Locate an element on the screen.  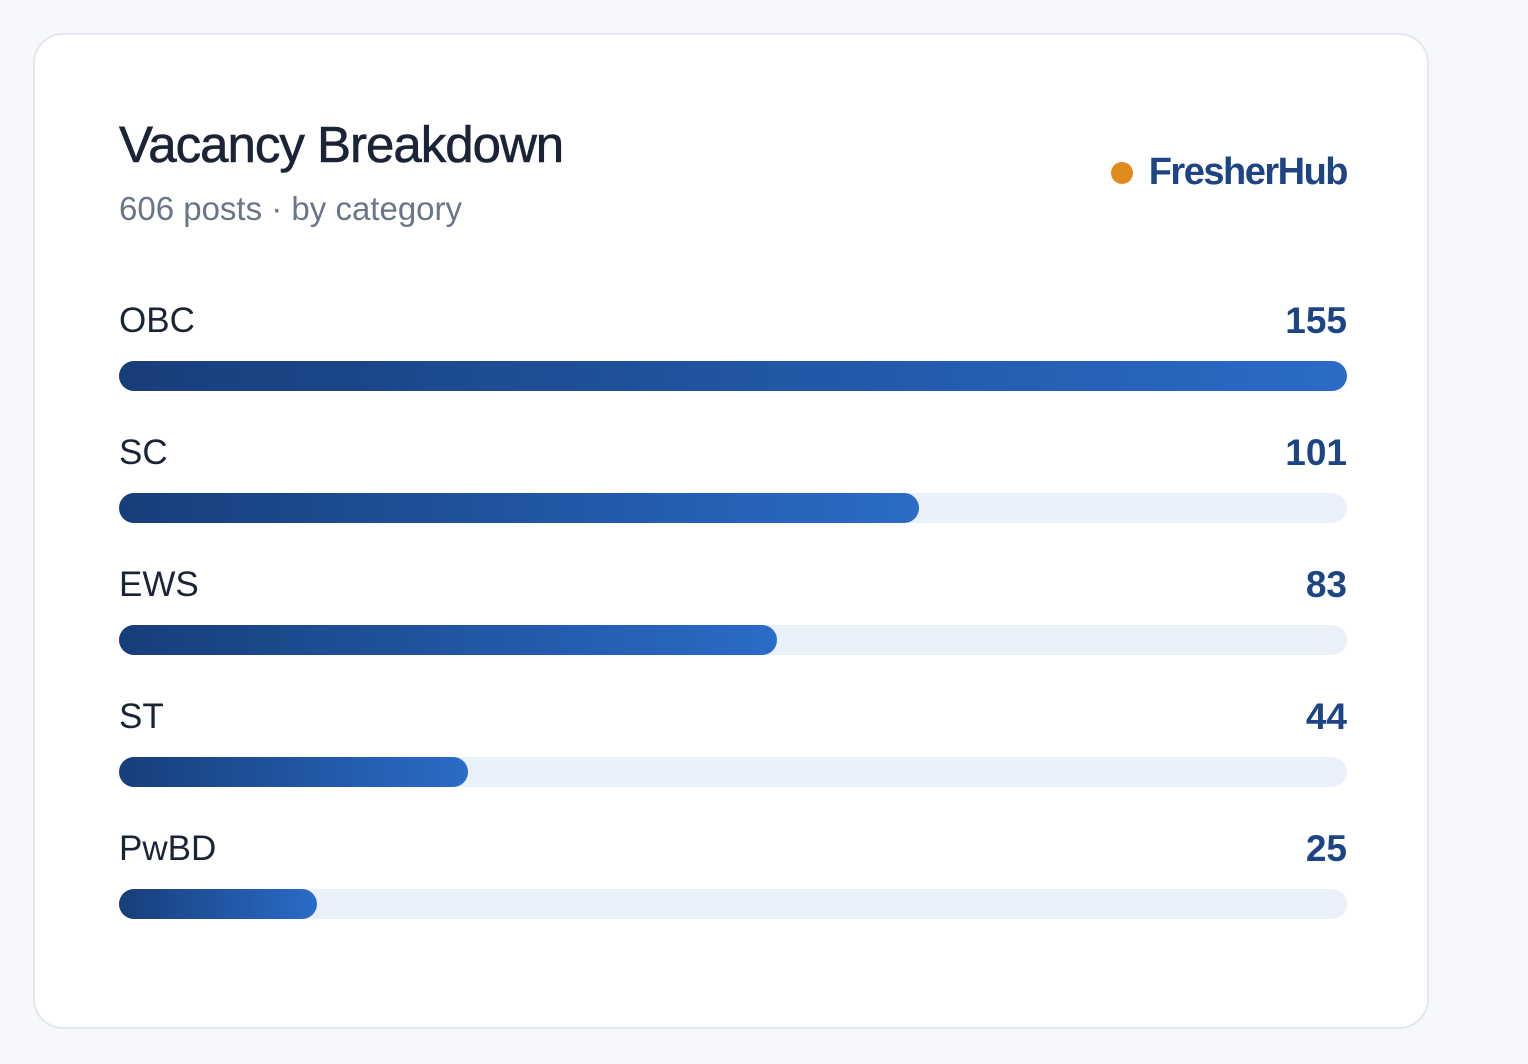
brand: FresherHub is located at coordinates (1229, 172).